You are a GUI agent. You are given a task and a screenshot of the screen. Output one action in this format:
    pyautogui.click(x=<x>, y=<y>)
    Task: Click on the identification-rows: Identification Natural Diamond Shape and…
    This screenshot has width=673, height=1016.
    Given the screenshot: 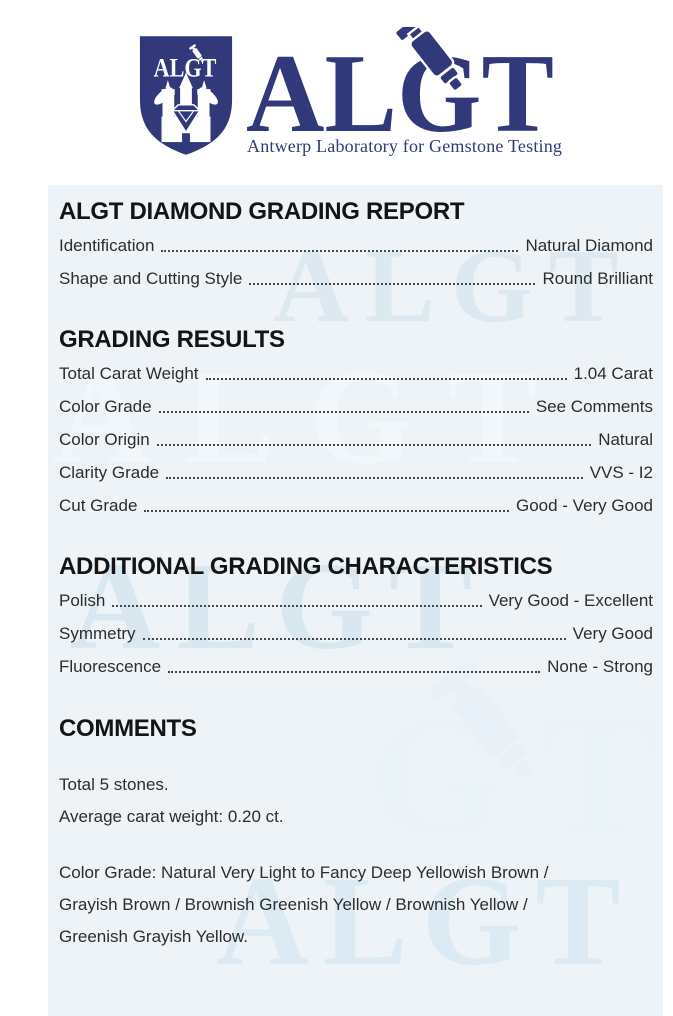 What is the action you would take?
    pyautogui.click(x=356, y=262)
    